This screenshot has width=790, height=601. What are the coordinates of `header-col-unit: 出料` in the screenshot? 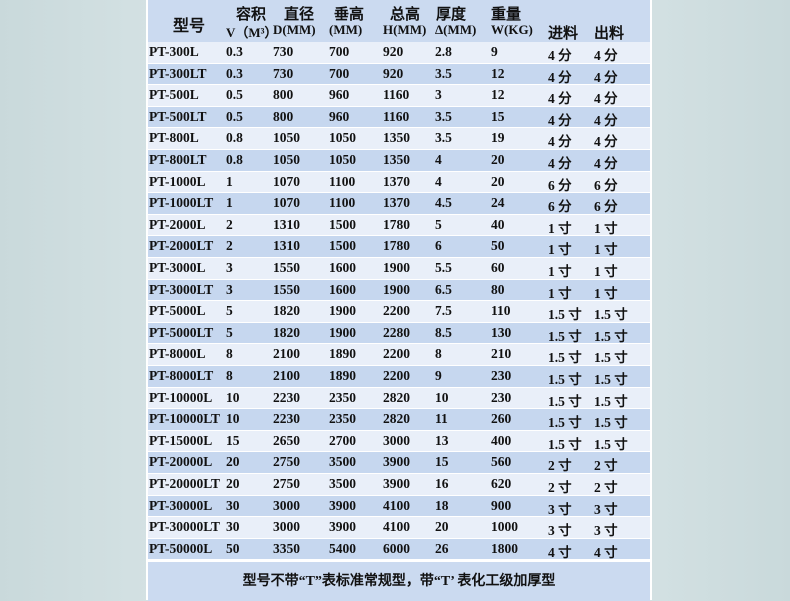 It's located at (609, 34).